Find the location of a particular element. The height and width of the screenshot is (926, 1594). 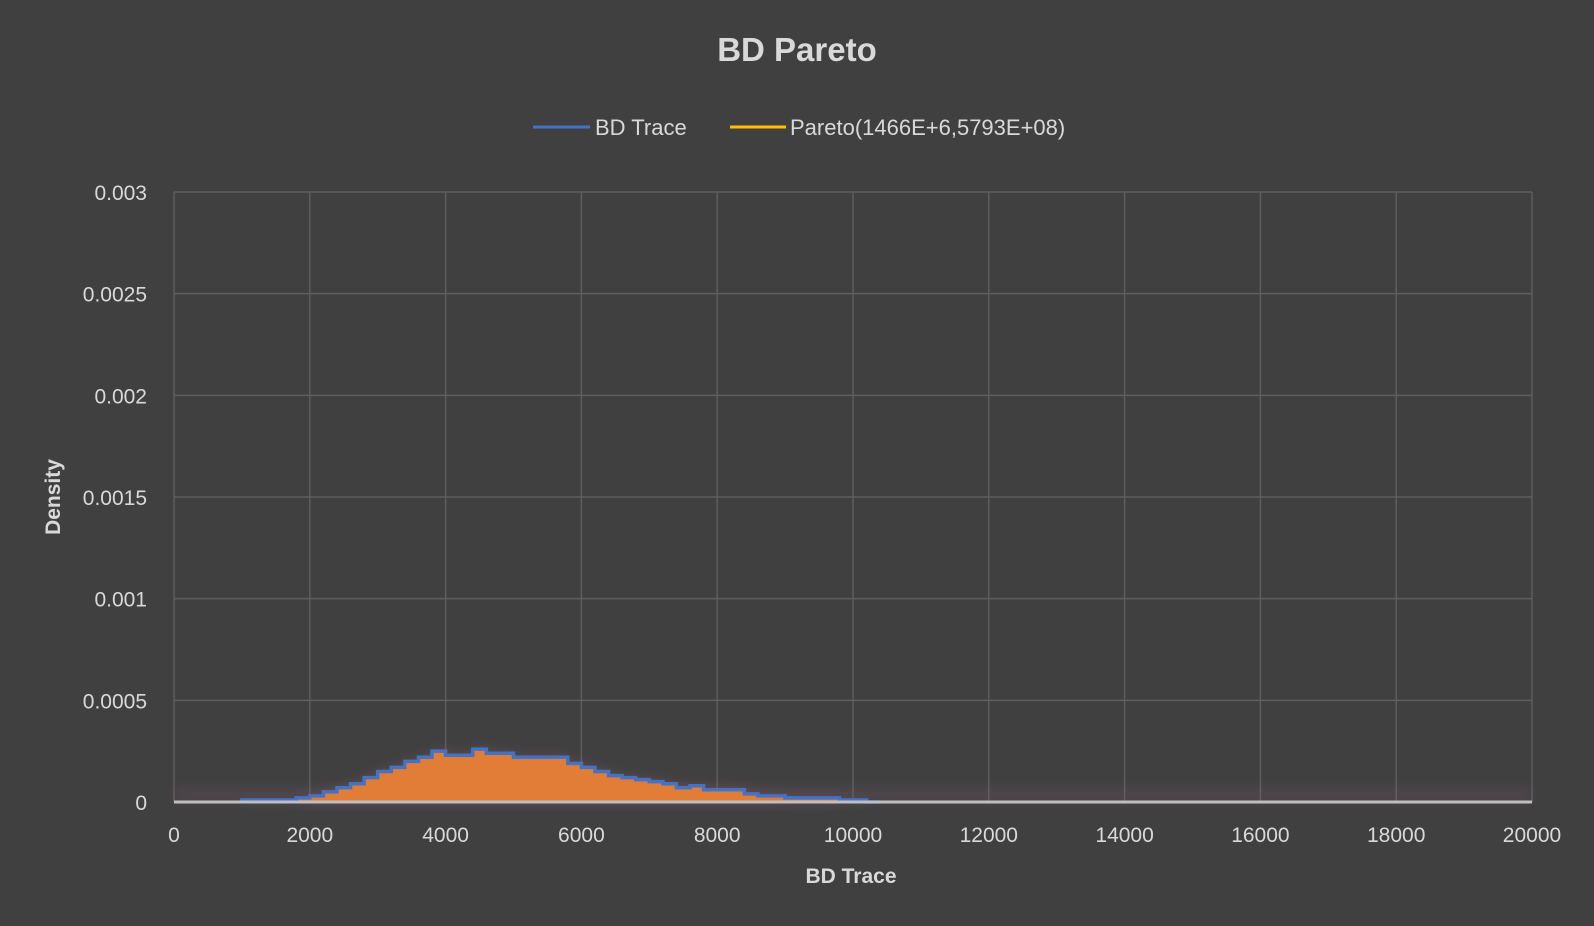

x-tick-label: 4000 is located at coordinates (445, 835).